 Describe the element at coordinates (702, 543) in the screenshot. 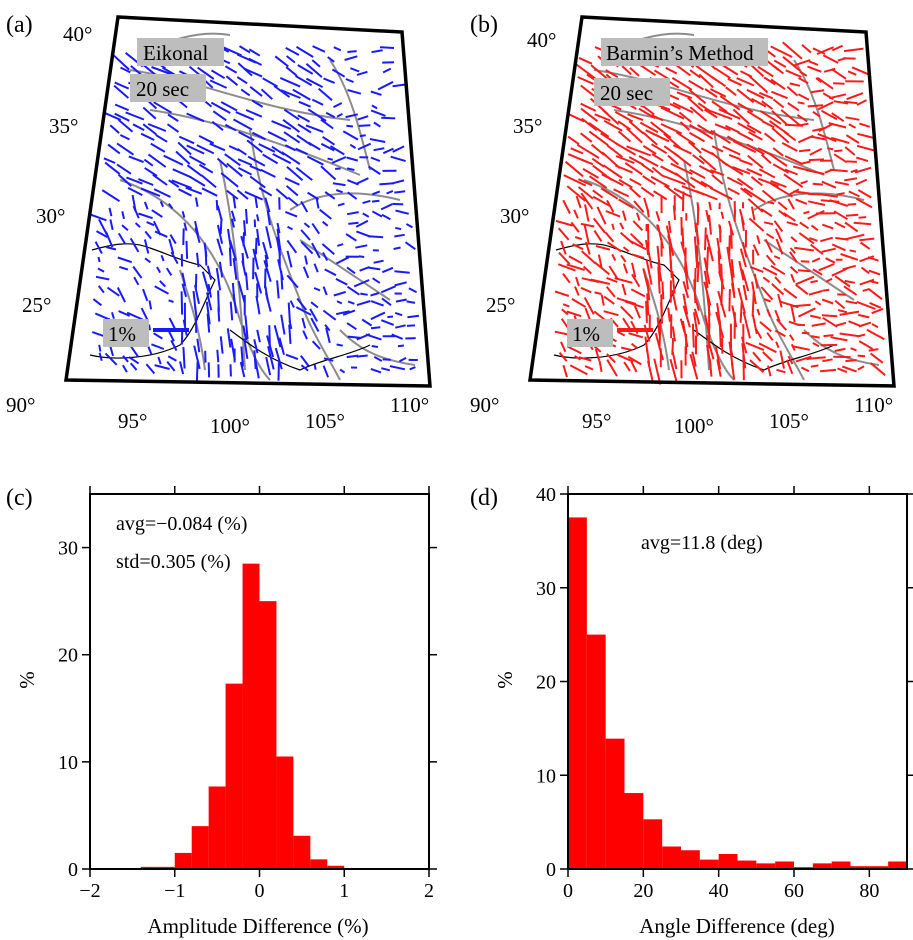

I see `panel-d-avg-text: avg=11.8 (deg)` at that location.